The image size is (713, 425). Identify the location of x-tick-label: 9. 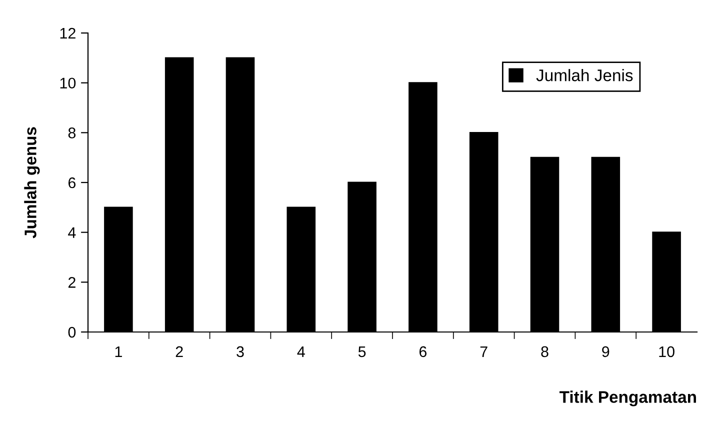
(606, 352).